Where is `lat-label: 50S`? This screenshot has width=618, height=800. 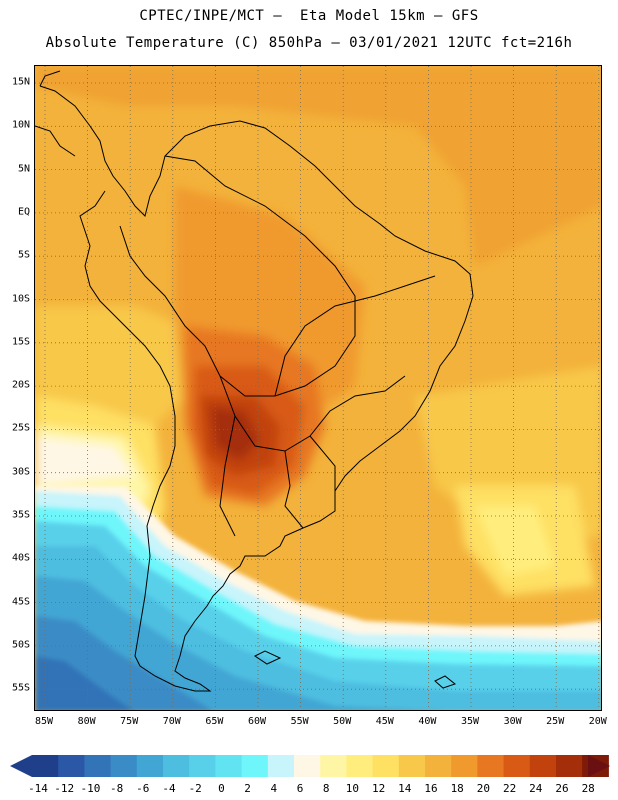 lat-label: 50S is located at coordinates (20, 645).